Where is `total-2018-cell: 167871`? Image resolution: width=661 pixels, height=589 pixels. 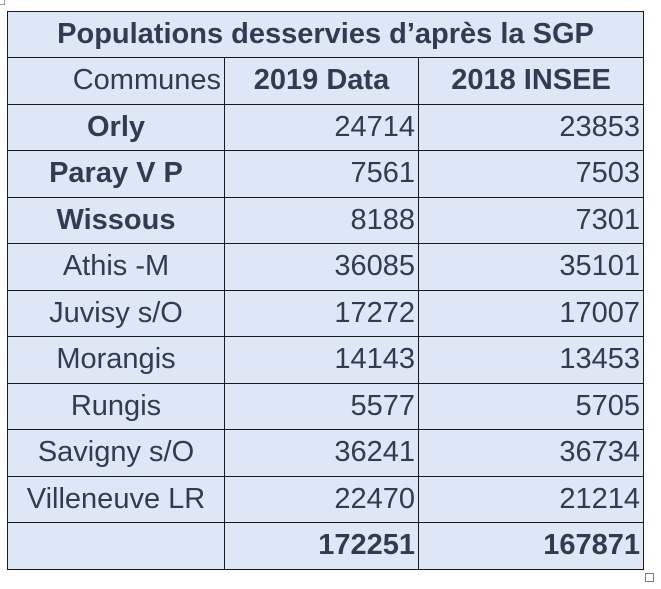 total-2018-cell: 167871 is located at coordinates (531, 546).